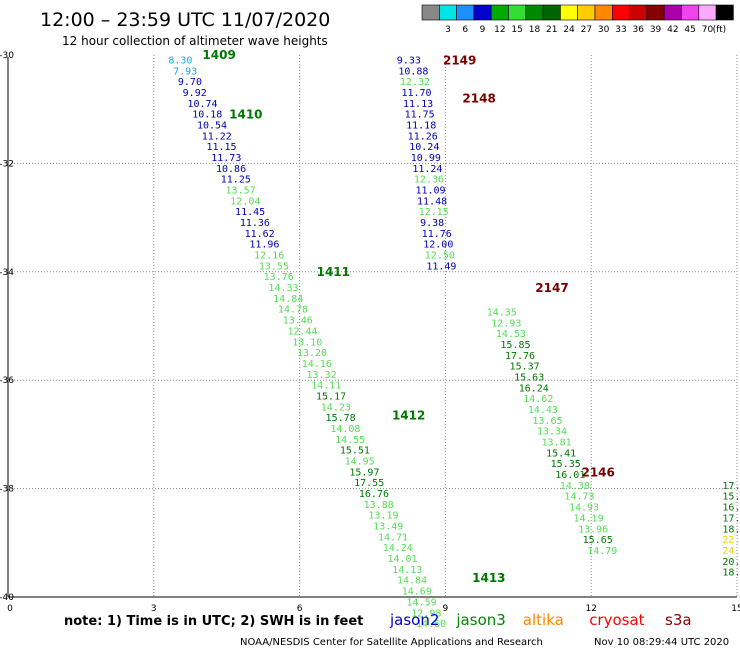 The image size is (740, 650). I want to click on pass-number-label: 2148, so click(478, 98).